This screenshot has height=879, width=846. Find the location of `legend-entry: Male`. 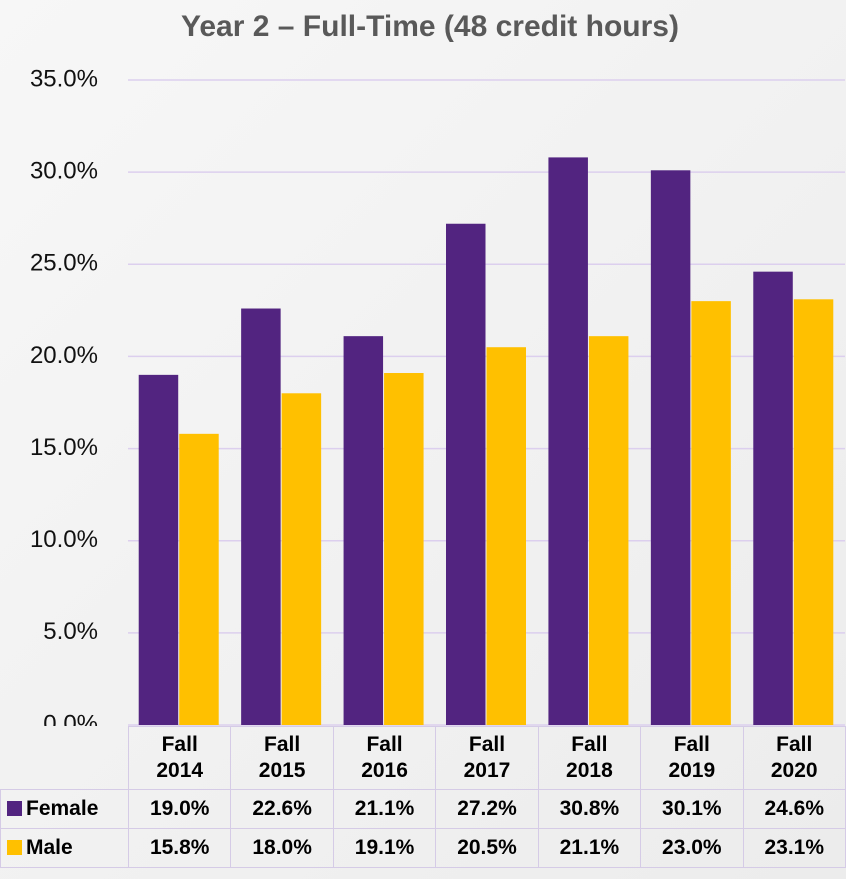

legend-entry: Male is located at coordinates (64, 848).